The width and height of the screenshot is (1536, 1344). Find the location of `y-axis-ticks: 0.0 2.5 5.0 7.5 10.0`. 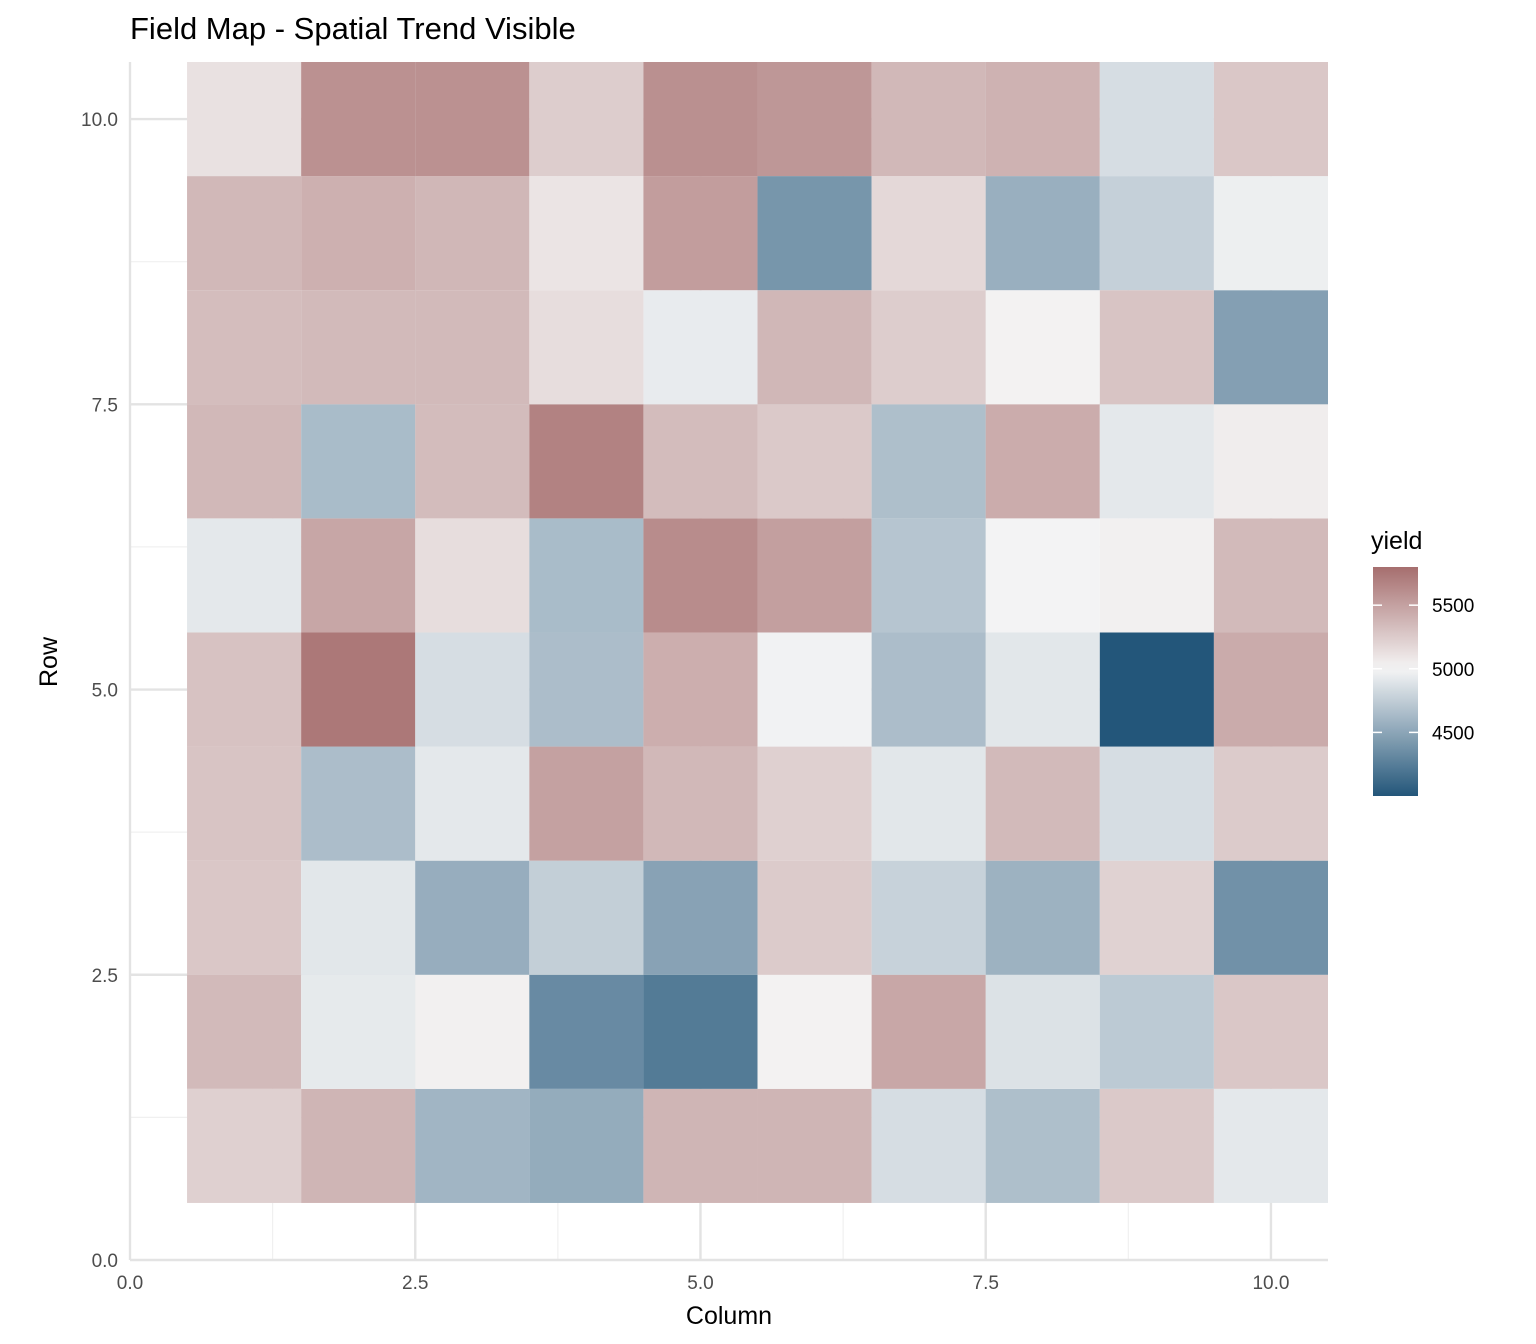

y-axis-ticks: 0.0 2.5 5.0 7.5 10.0 is located at coordinates (99, 691).